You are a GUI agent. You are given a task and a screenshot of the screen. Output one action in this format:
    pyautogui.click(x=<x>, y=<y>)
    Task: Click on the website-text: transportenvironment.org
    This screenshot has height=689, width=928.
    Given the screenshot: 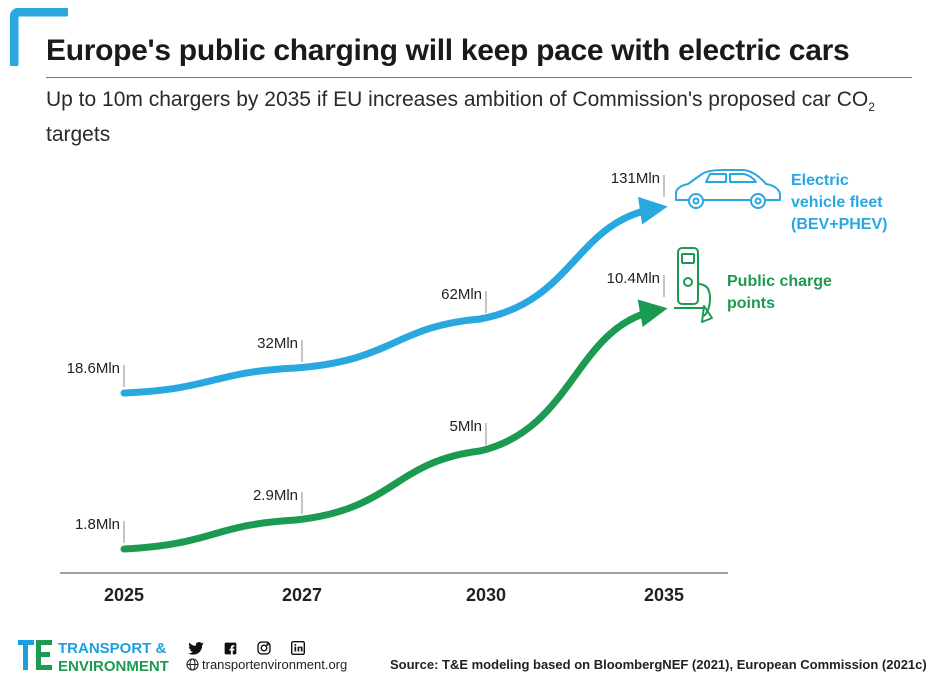 What is the action you would take?
    pyautogui.click(x=275, y=664)
    